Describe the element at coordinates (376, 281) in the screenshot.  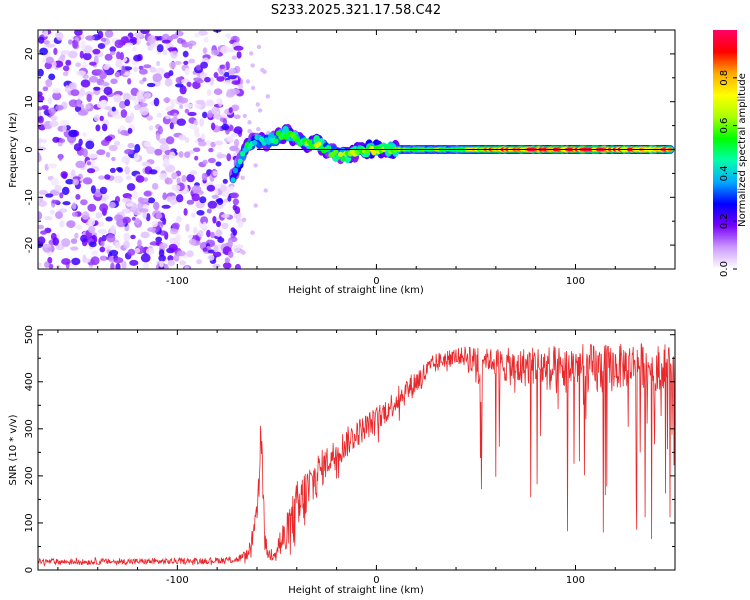
I see `x-tick-label: 0` at that location.